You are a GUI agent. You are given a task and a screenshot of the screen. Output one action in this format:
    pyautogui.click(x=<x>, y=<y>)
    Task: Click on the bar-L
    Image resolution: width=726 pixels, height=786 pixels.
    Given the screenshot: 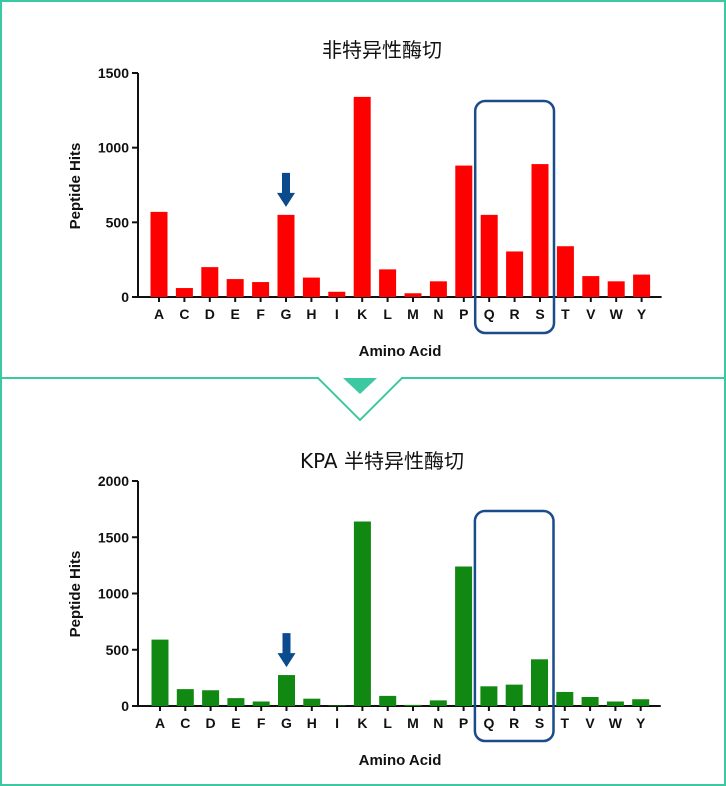 What is the action you would take?
    pyautogui.click(x=388, y=283)
    